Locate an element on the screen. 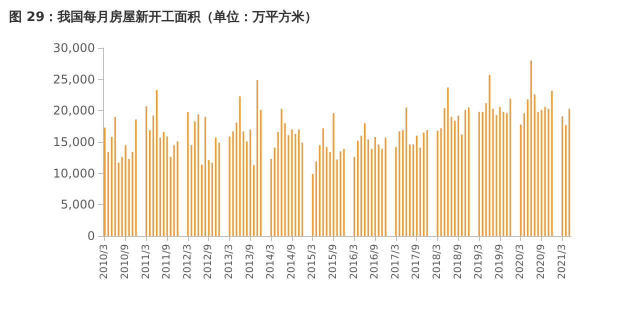 The image size is (641, 333). x-tick-label: 2020/3 is located at coordinates (520, 262).